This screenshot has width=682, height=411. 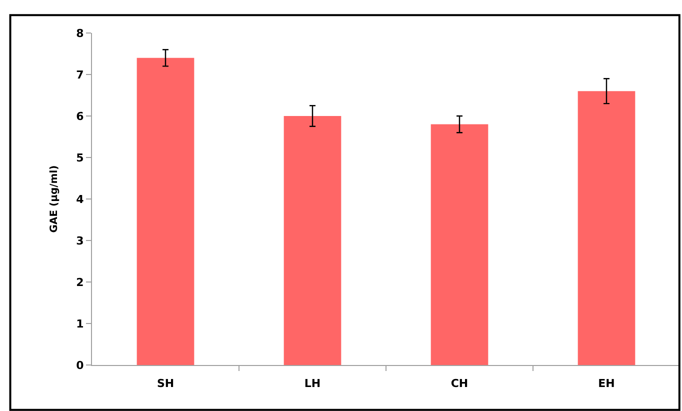 What do you see at coordinates (312, 383) in the screenshot?
I see `x-tick-label: LH` at bounding box center [312, 383].